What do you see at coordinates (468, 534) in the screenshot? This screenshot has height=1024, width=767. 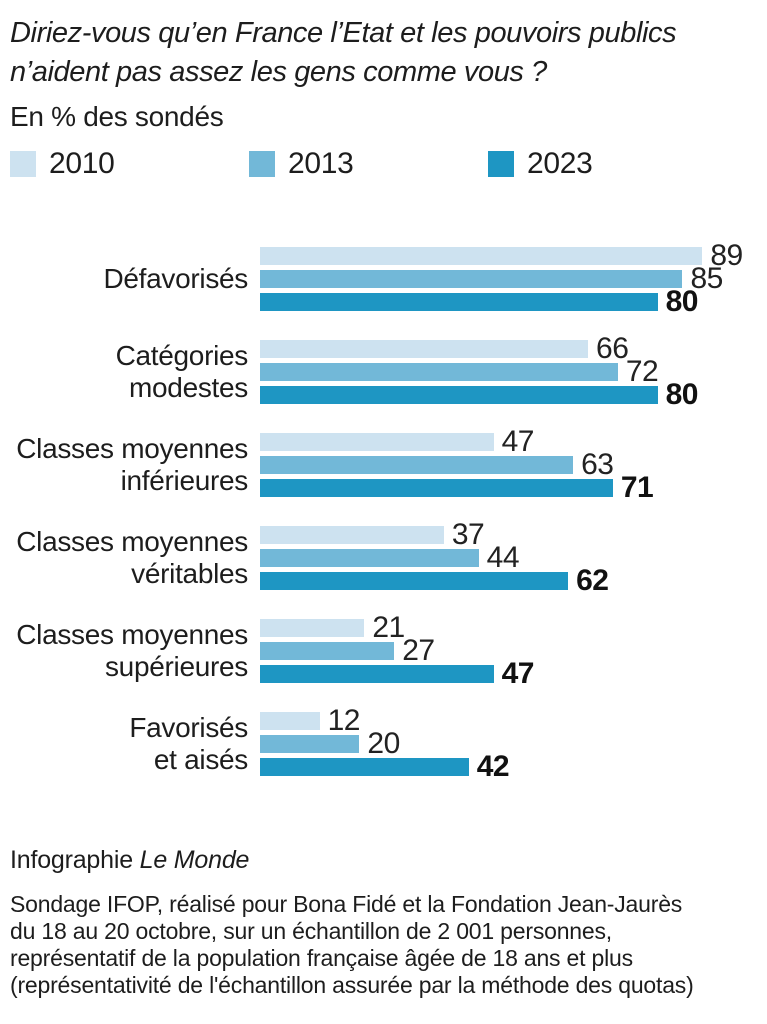 I see `bar-value-label: 37` at bounding box center [468, 534].